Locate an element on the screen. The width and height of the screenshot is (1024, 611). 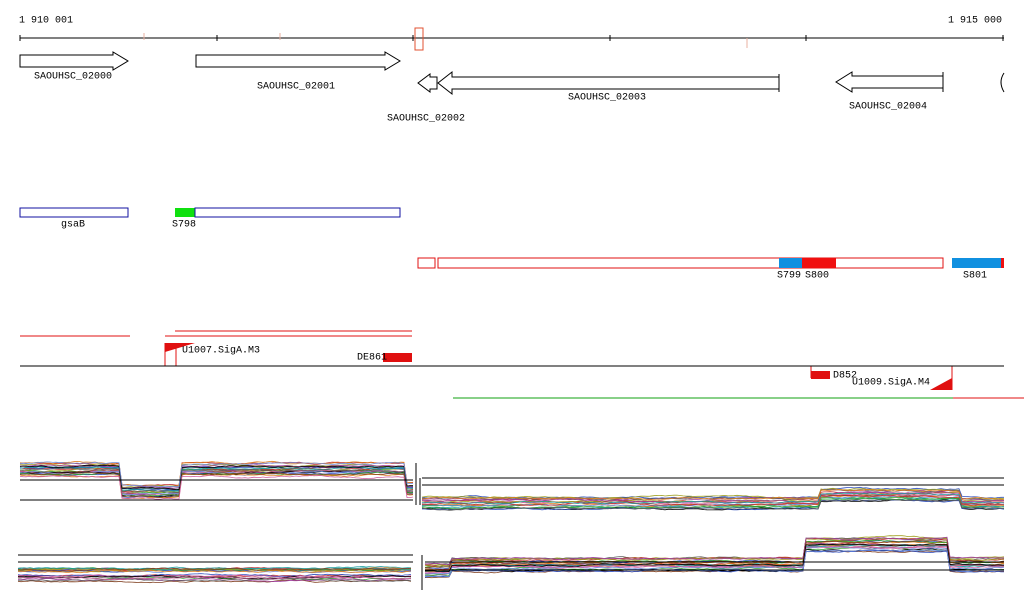
ruler-start: 1 910 001 is located at coordinates (46, 21).